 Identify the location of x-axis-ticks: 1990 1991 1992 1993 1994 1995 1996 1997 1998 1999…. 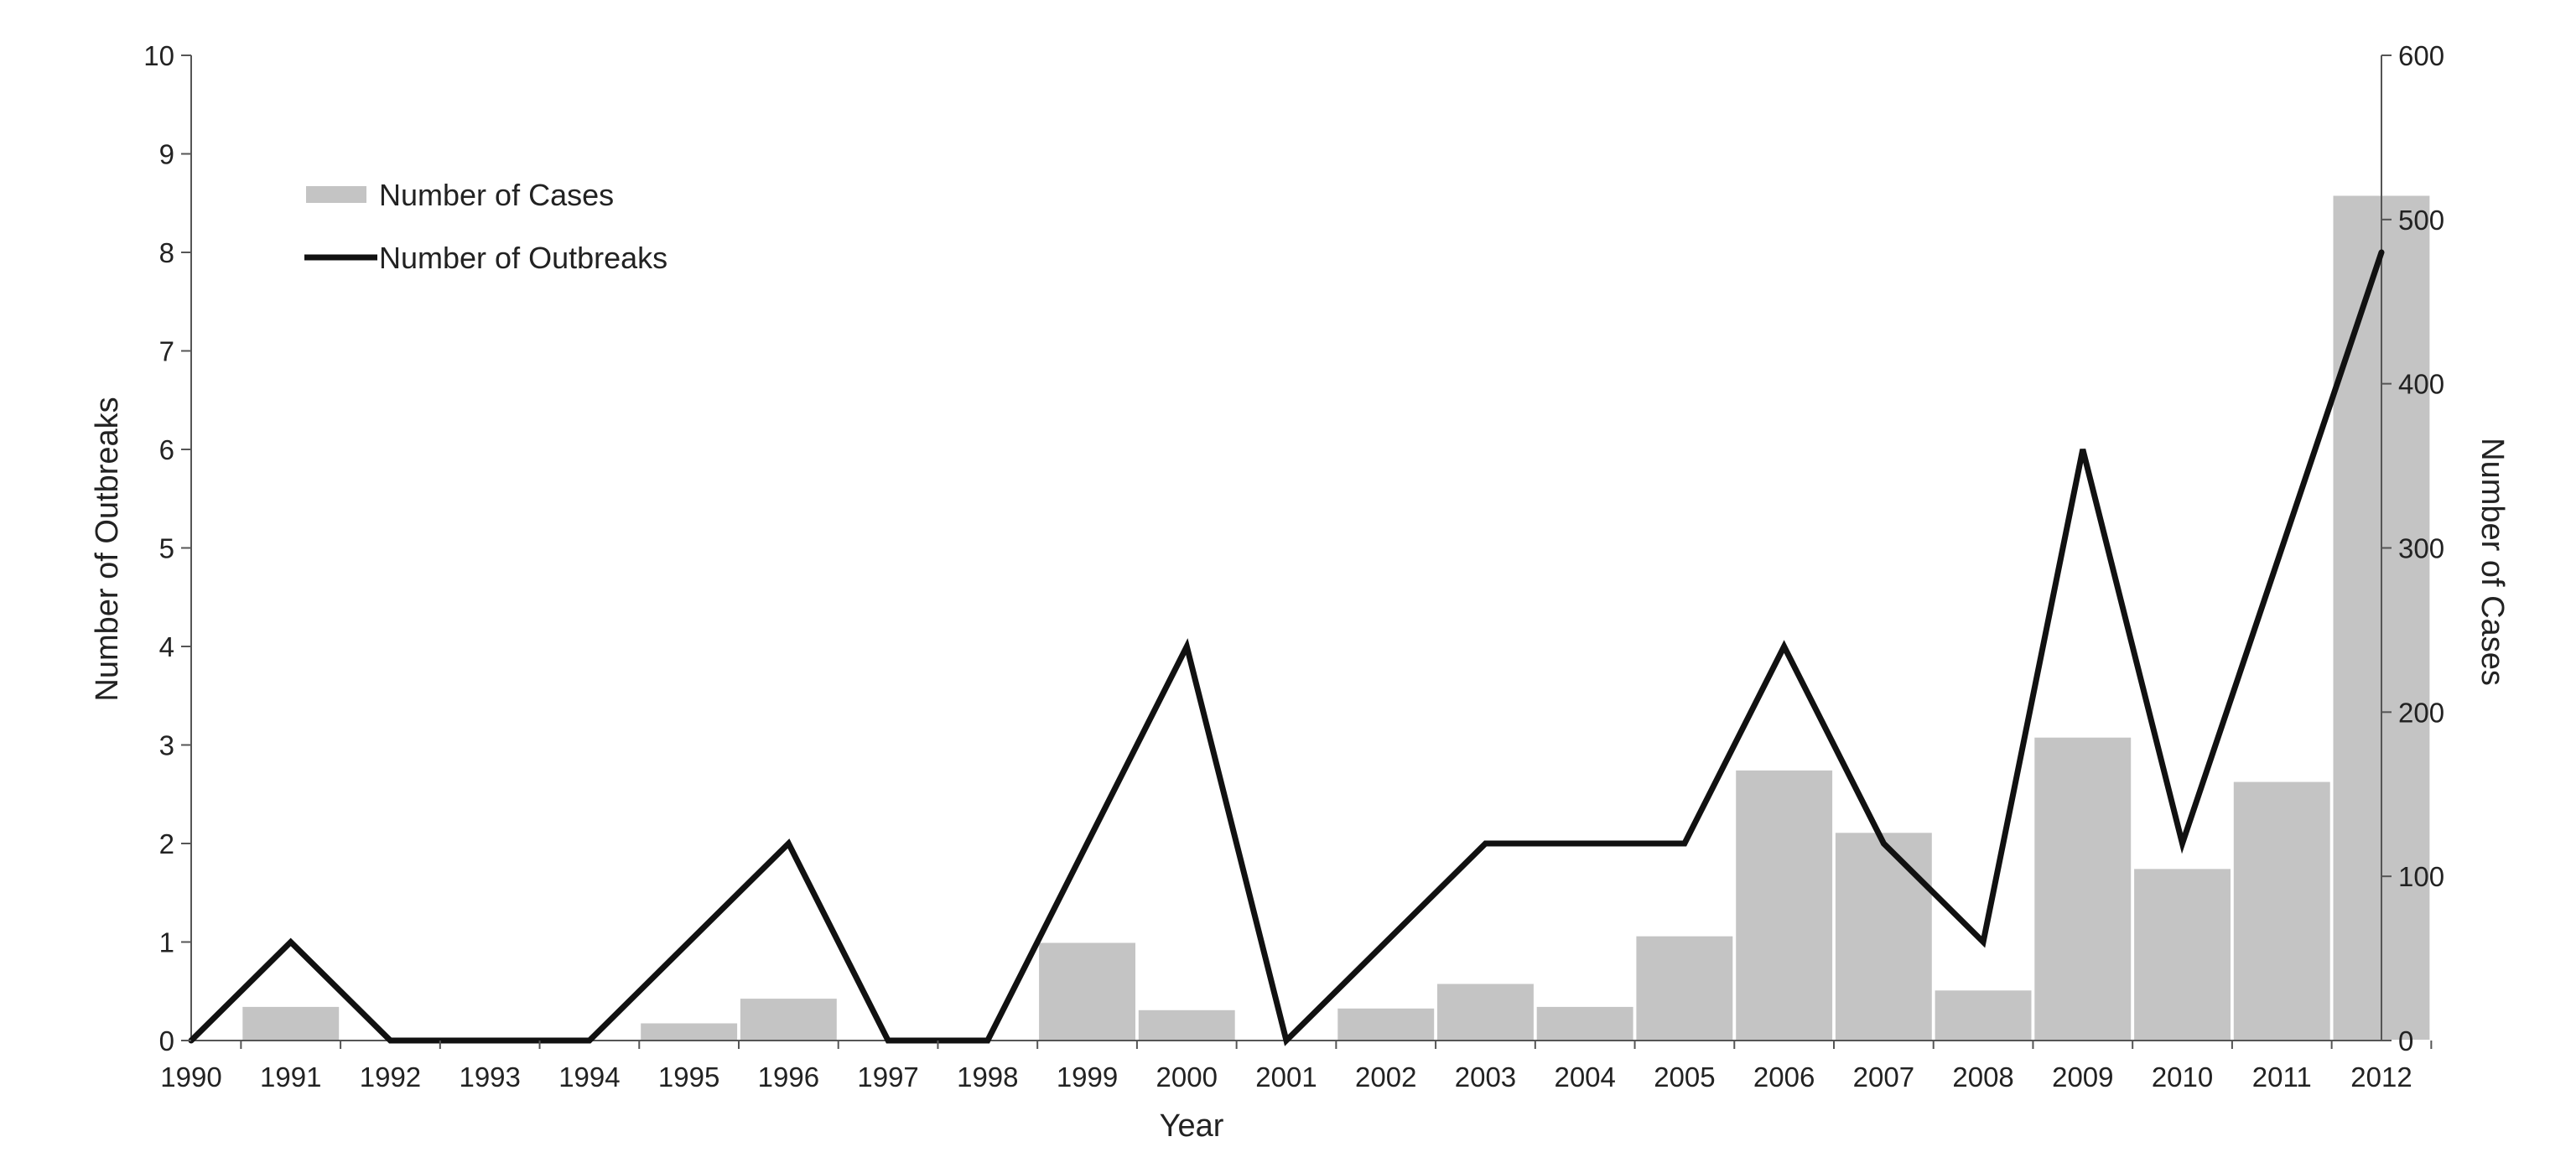
(1296, 1067).